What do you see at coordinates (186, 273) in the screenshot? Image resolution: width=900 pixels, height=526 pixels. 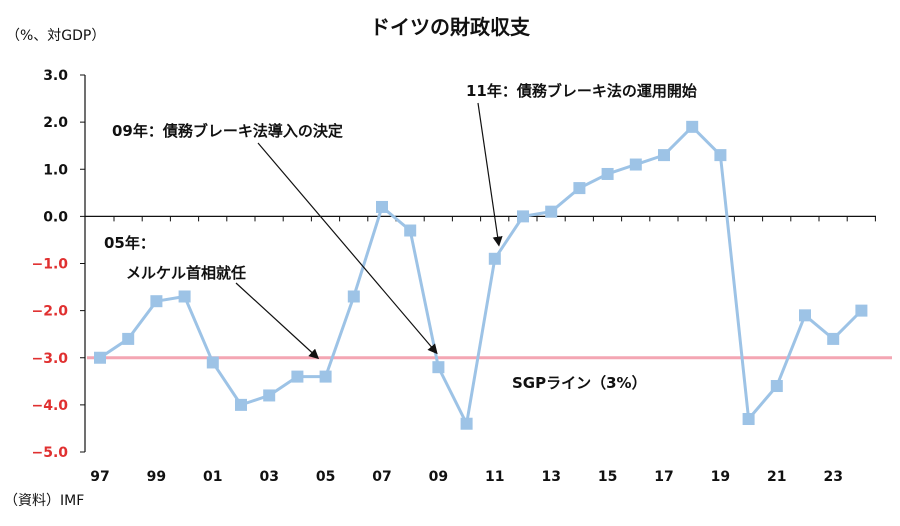 I see `annotation-05-line2: メルケル首相就任` at bounding box center [186, 273].